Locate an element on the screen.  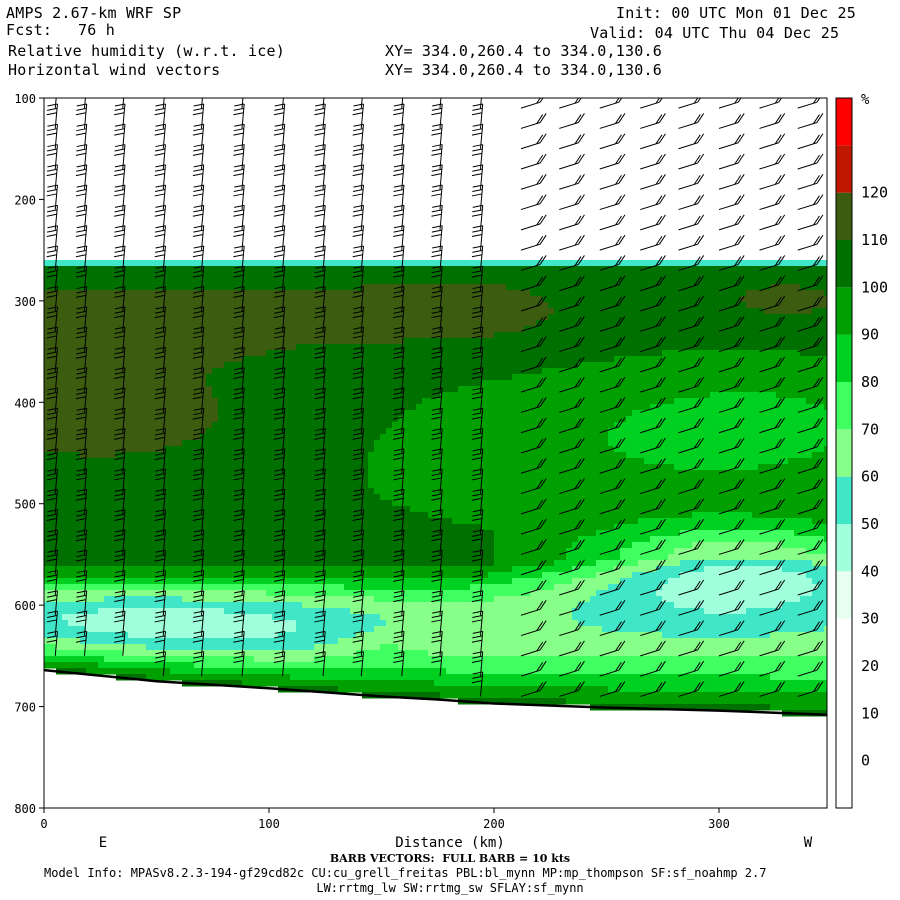
cross-section-xy-2: XY= 334.0,260.4 to 334.0,130.6 is located at coordinates (523, 70).